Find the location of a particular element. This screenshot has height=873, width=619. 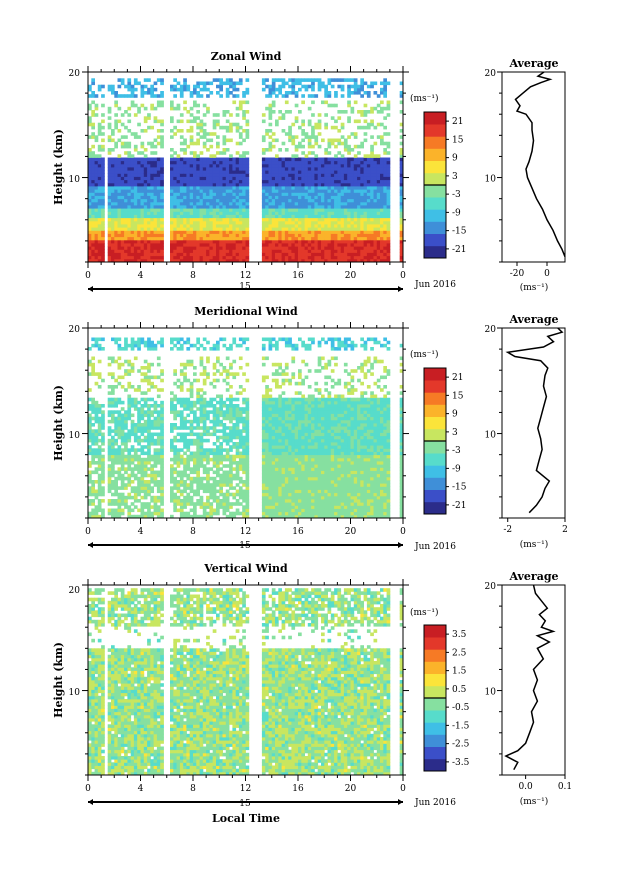

y-tick-label: 20 is located at coordinates (75, 74).